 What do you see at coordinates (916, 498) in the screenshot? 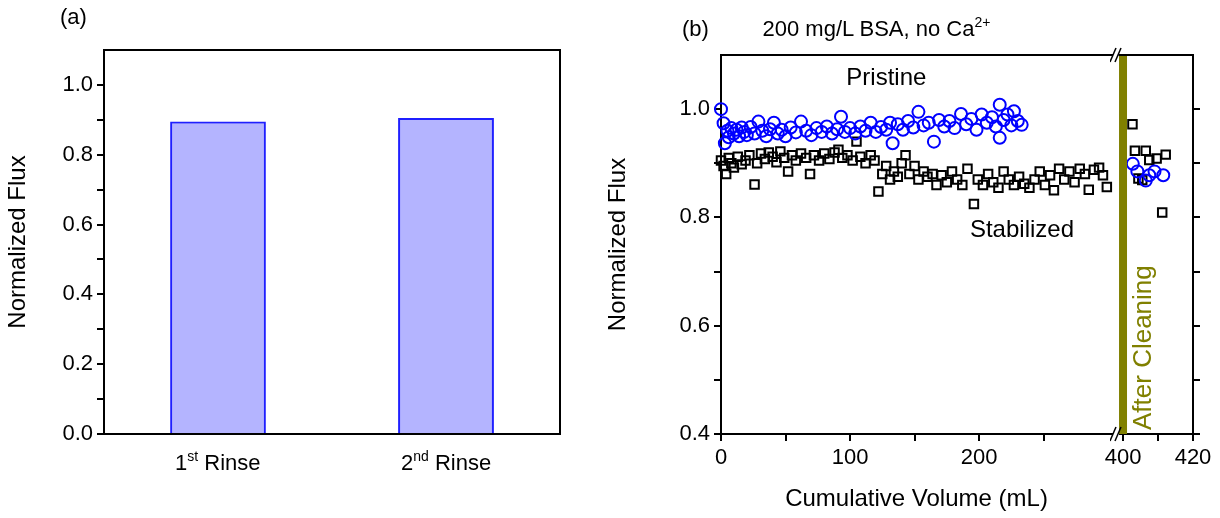
I see `x-axis-title: Cumulative Volume (mL)` at bounding box center [916, 498].